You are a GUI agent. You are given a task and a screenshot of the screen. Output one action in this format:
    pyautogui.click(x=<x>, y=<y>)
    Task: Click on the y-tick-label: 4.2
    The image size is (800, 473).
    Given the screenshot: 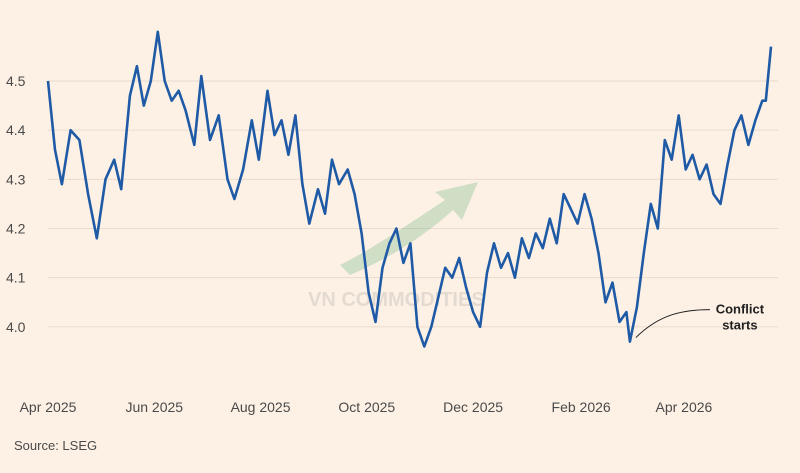 What is the action you would take?
    pyautogui.click(x=16, y=229)
    